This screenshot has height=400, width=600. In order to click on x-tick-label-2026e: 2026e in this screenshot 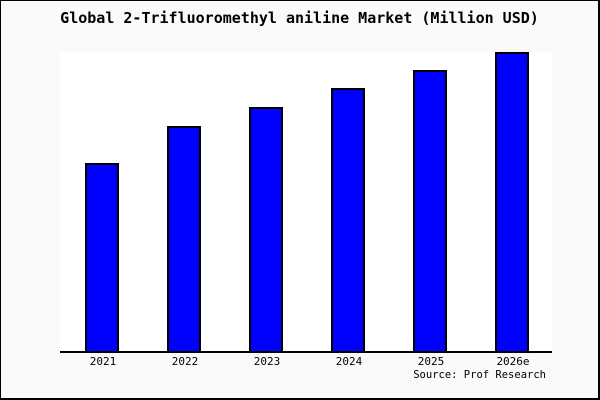, I will do `click(513, 361)`.